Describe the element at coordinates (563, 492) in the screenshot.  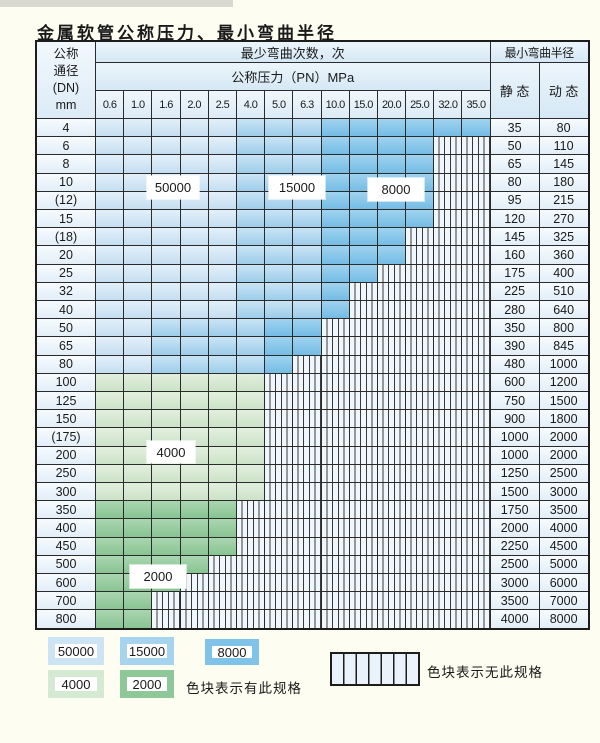
I see `dynamic-radius-cell: 3000` at that location.